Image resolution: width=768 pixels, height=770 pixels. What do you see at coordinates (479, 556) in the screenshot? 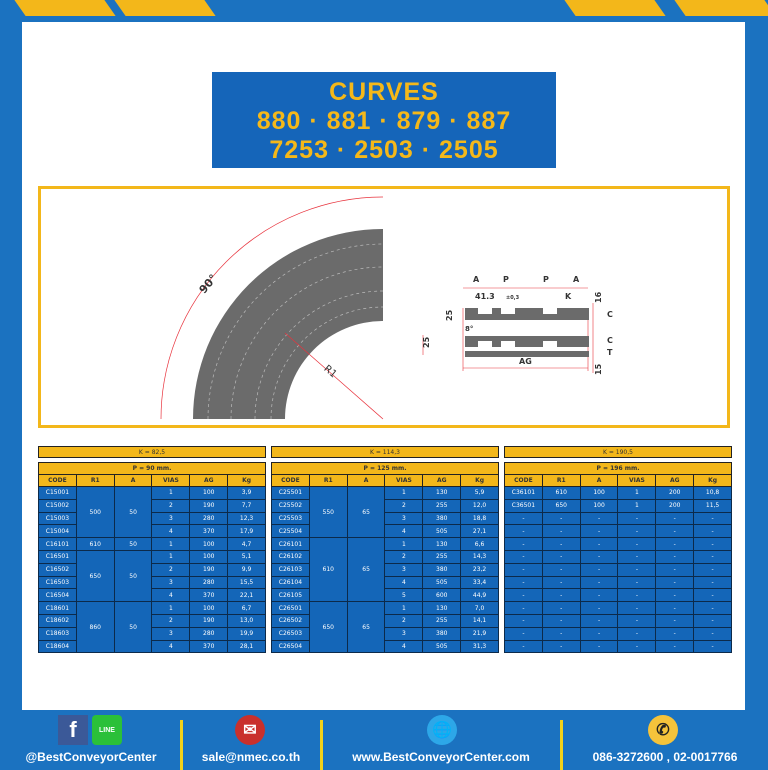
I see `kg-cell: 14,3` at bounding box center [479, 556].